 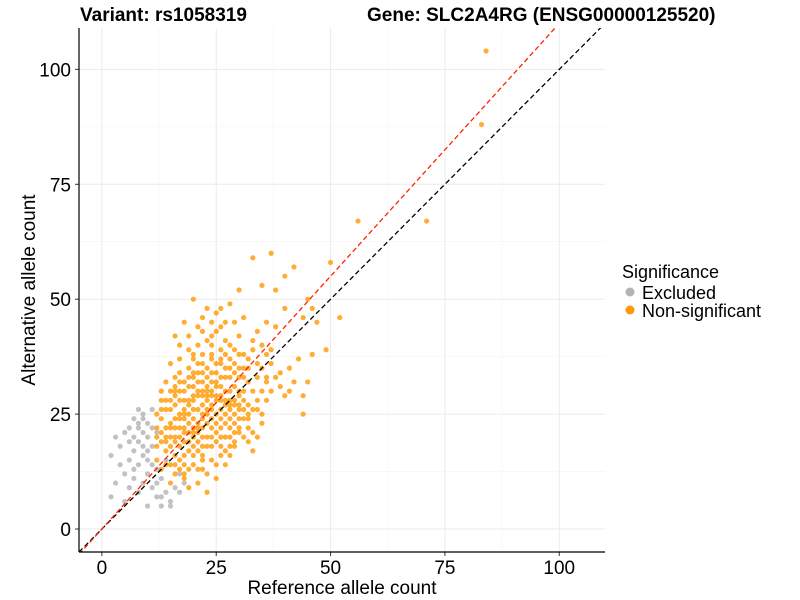 I want to click on chart-title-gene: Gene: SLC2A4RG (ENSG00000125520), so click(x=541, y=15).